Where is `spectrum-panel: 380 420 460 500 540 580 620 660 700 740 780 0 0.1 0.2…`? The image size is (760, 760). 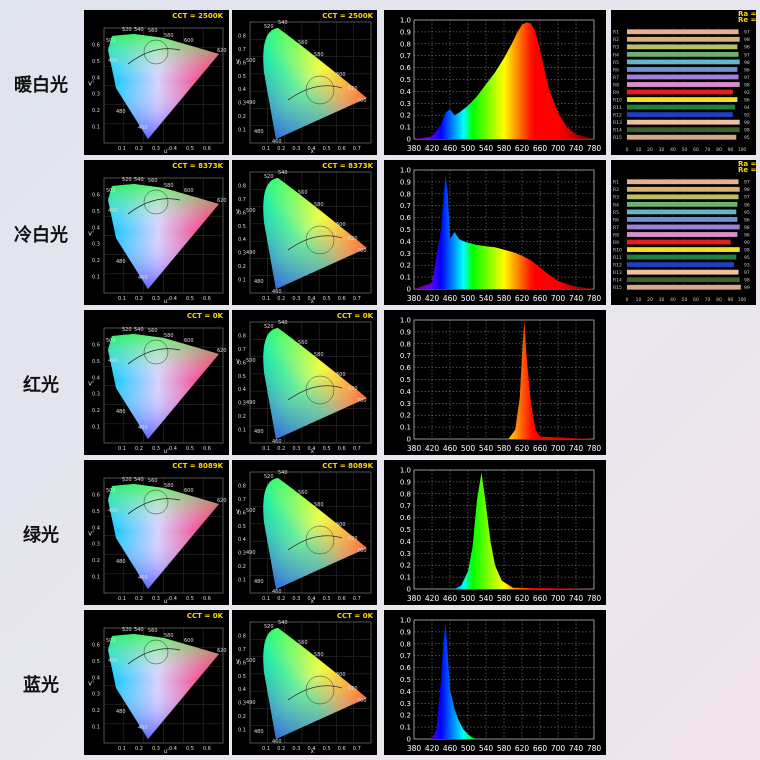
spectrum-panel: 380 420 460 500 540 580 620 660 700 740 780 0 0.1 0.2… is located at coordinates (495, 682).